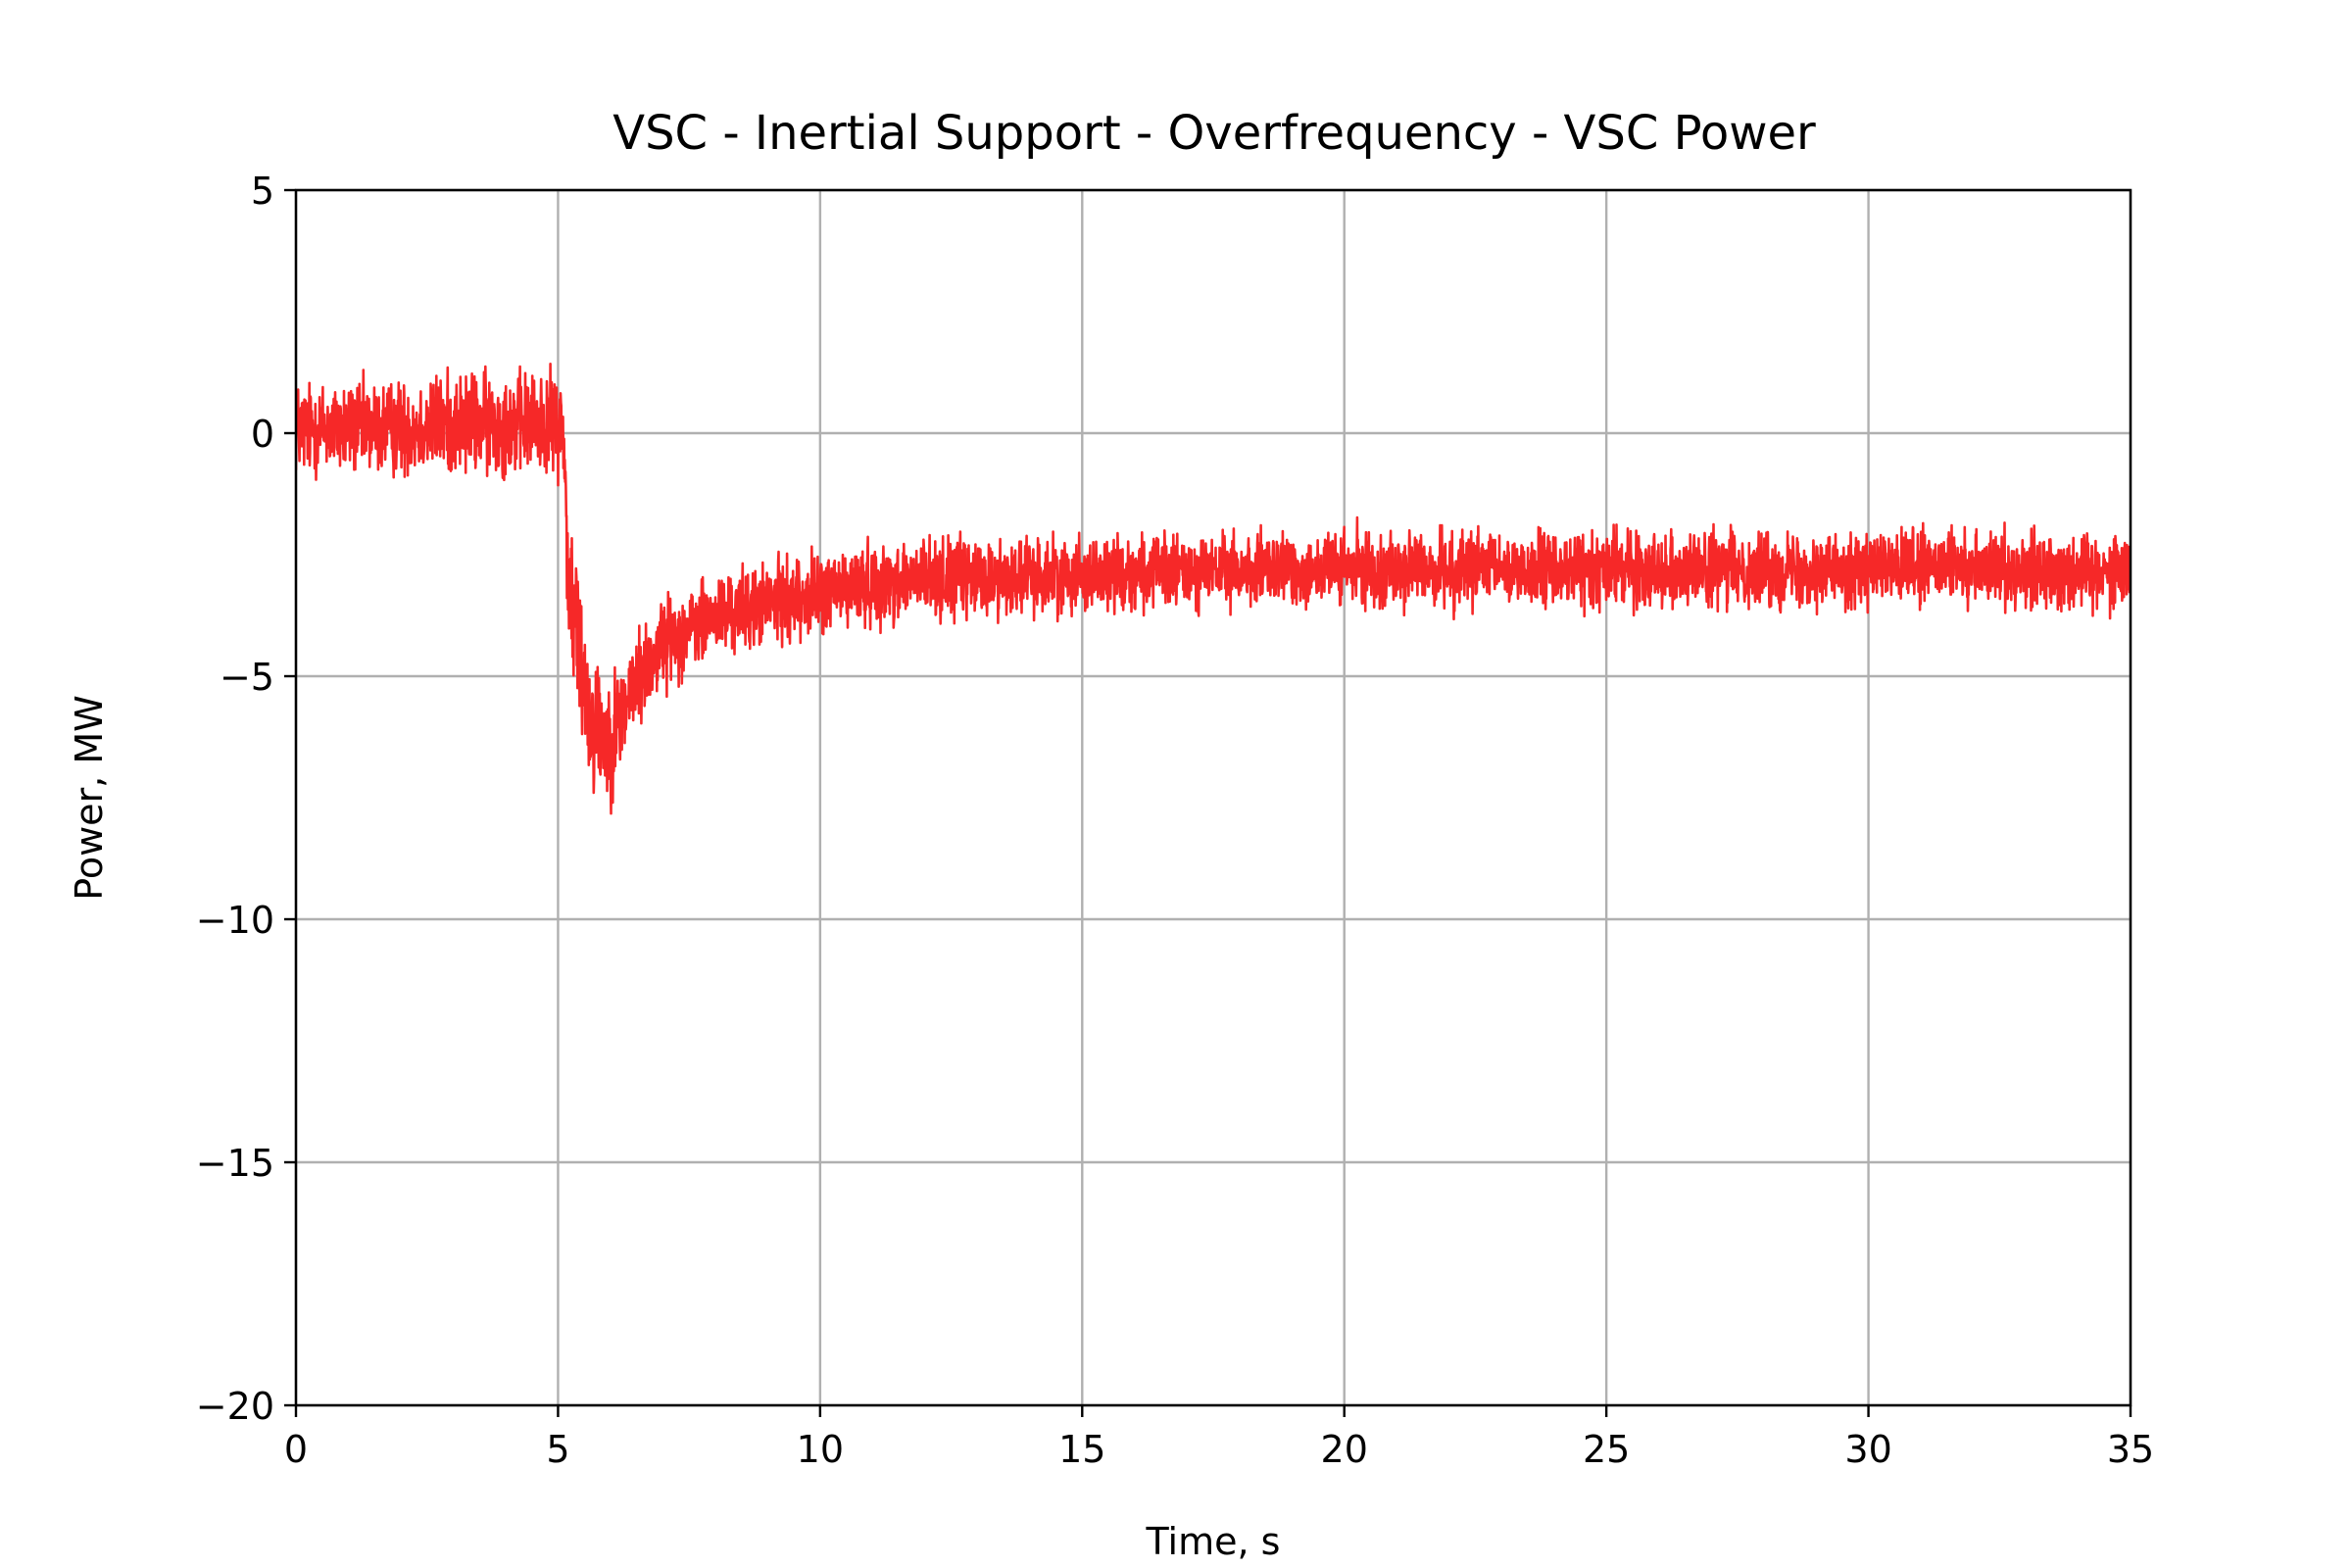 Image resolution: width=2352 pixels, height=1568 pixels. Describe the element at coordinates (262, 434) in the screenshot. I see `y-tick-label: 0` at that location.